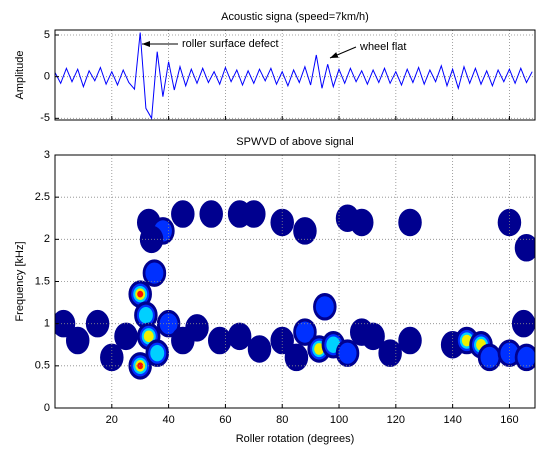  Describe the element at coordinates (396, 420) in the screenshot. I see `x-tick-label: 120` at that location.